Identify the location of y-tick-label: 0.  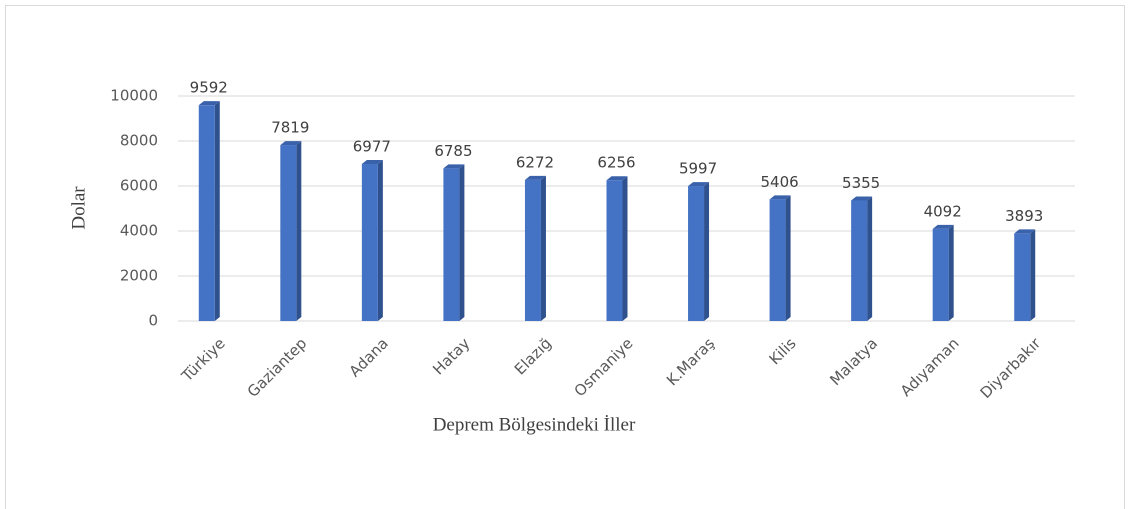
(153, 321).